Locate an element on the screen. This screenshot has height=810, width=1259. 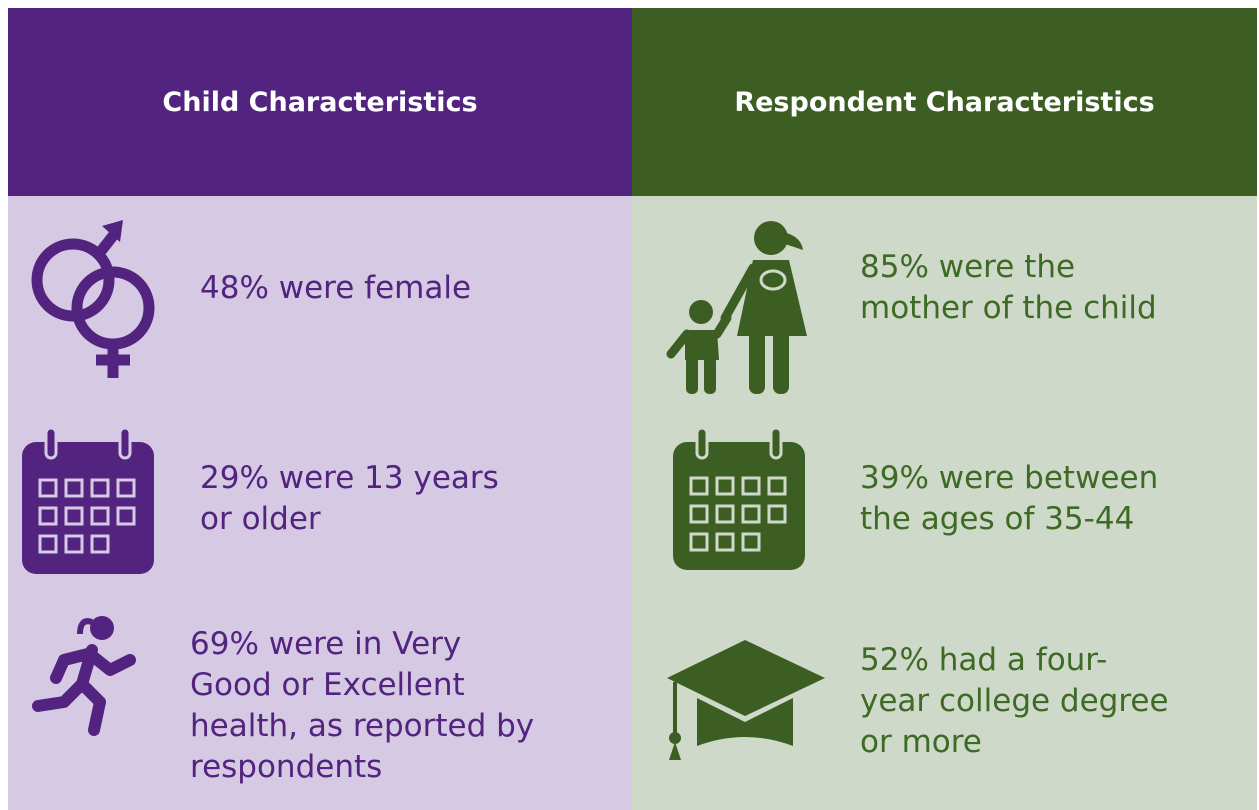
text-line: respondents is located at coordinates (286, 767).